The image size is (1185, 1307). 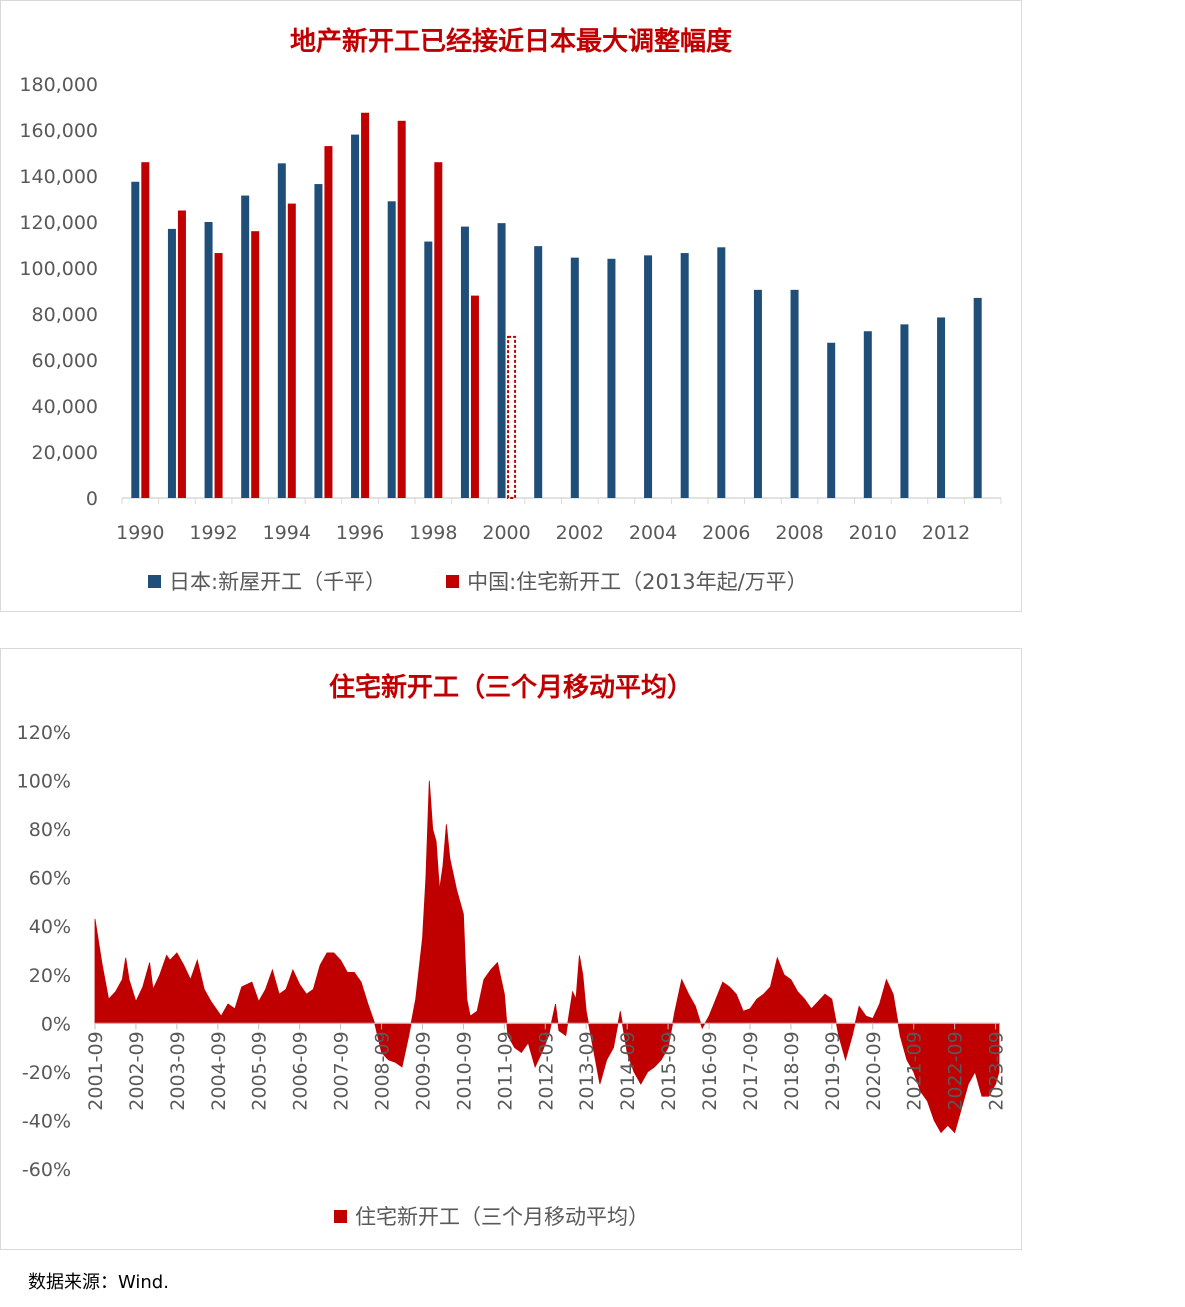 I want to click on bar-china-1995, so click(x=328, y=322).